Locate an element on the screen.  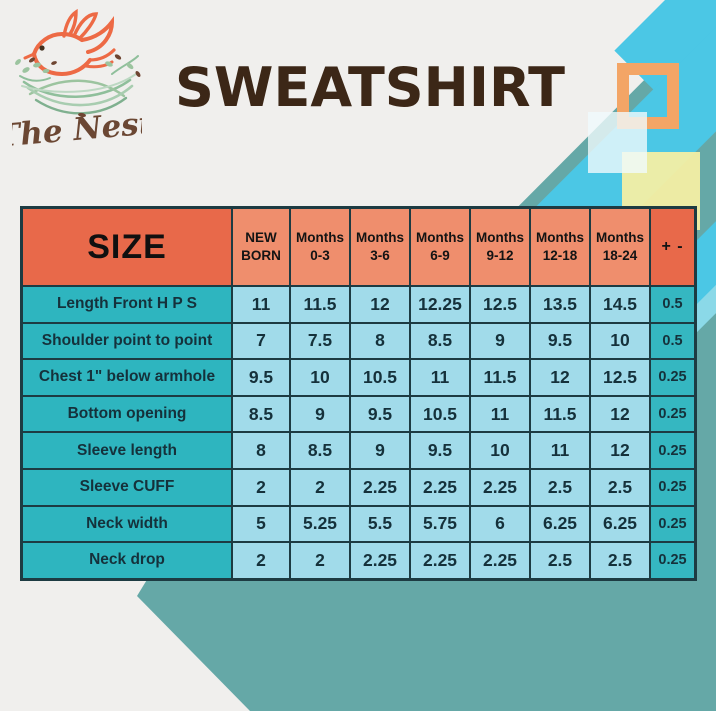
brand-logo: The Nest is located at coordinates (77, 80).